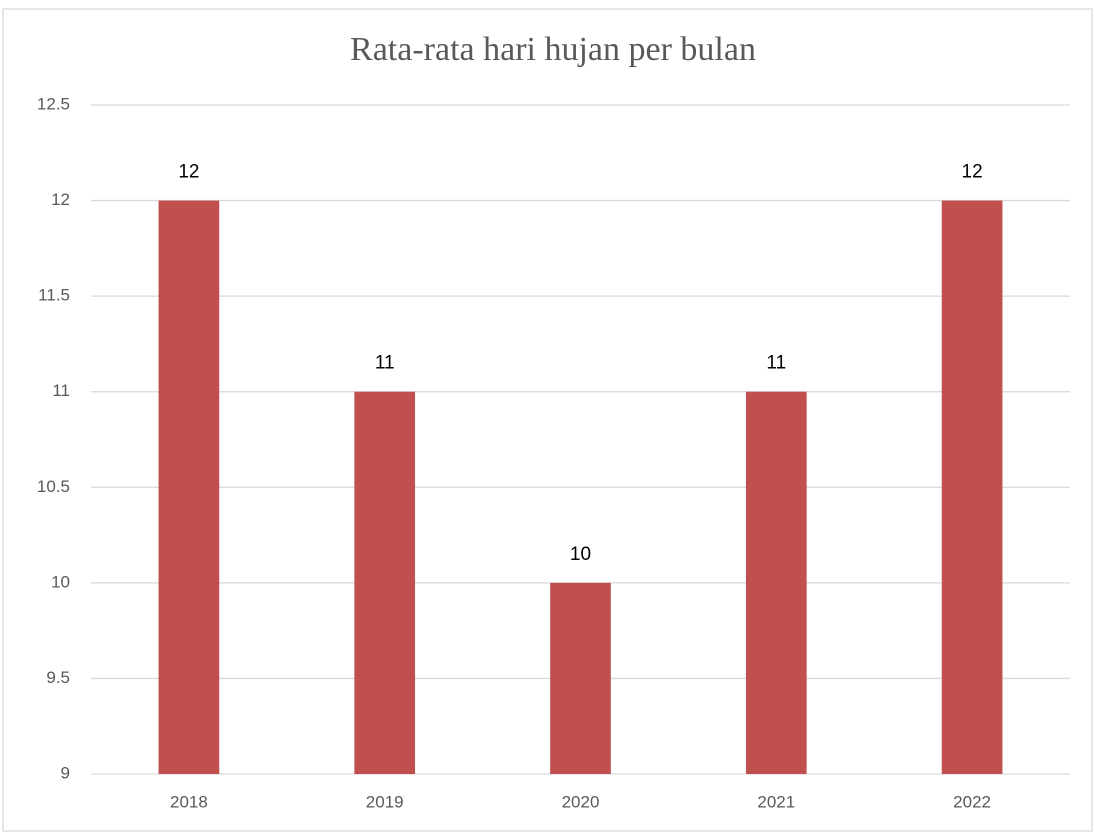 This screenshot has width=1094, height=832. I want to click on data-label: 10, so click(580, 554).